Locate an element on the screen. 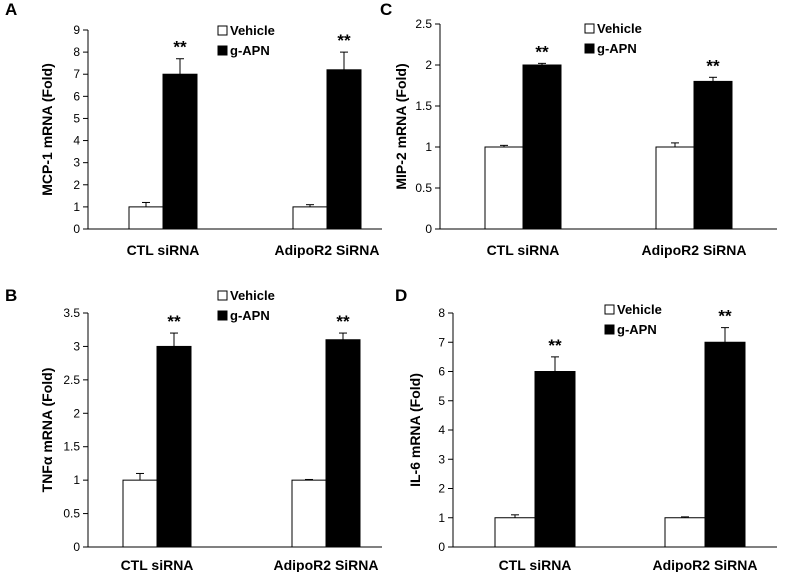 Image resolution: width=790 pixels, height=572 pixels. panel-letter: A is located at coordinates (11, 9).